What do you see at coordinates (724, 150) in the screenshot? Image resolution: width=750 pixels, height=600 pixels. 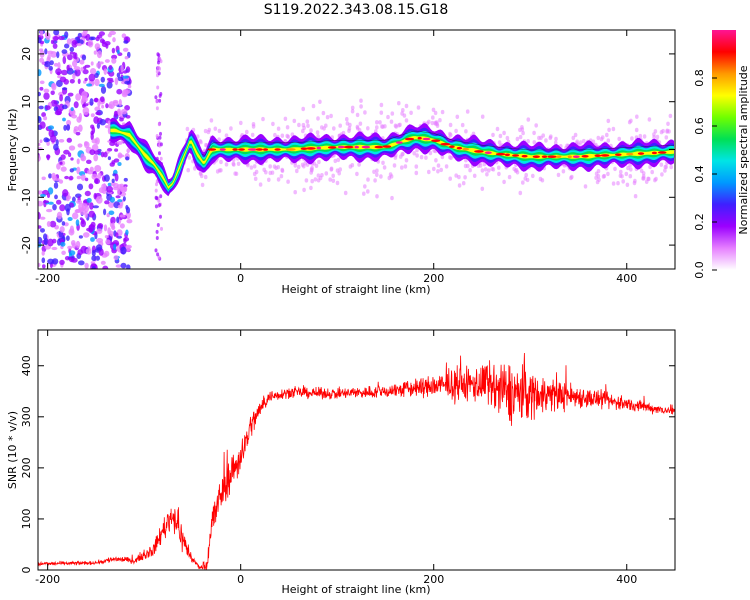 I see `colorbar-gradient` at bounding box center [724, 150].